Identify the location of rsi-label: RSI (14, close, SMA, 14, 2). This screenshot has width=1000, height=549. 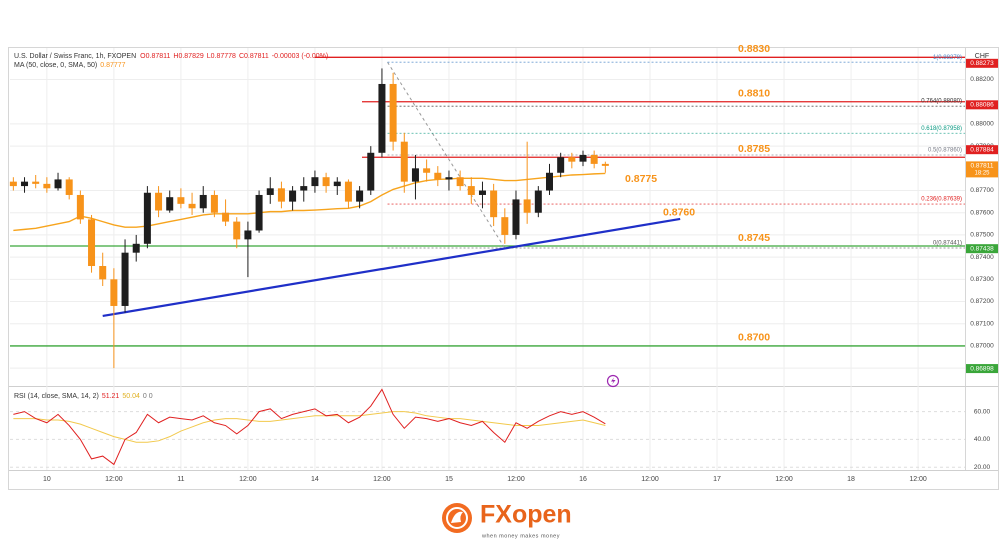
(56, 396).